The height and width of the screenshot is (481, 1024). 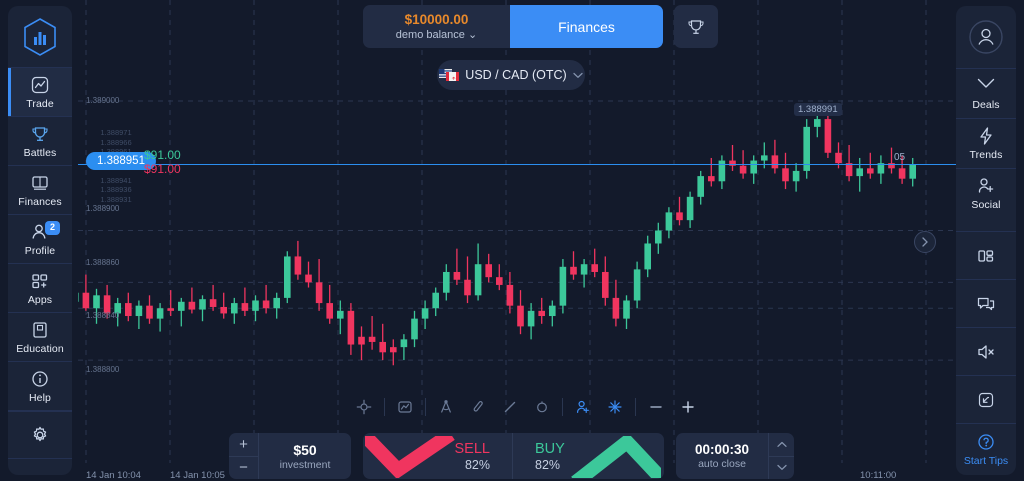 I want to click on scroll-right-button, so click(x=925, y=242).